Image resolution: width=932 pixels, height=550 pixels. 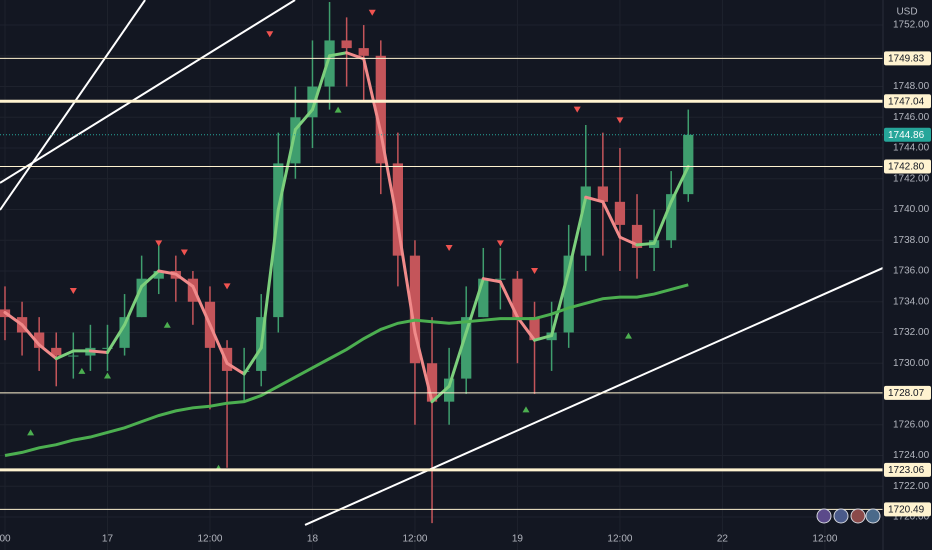 I want to click on y-tick-label: 1740.00, so click(x=911, y=209).